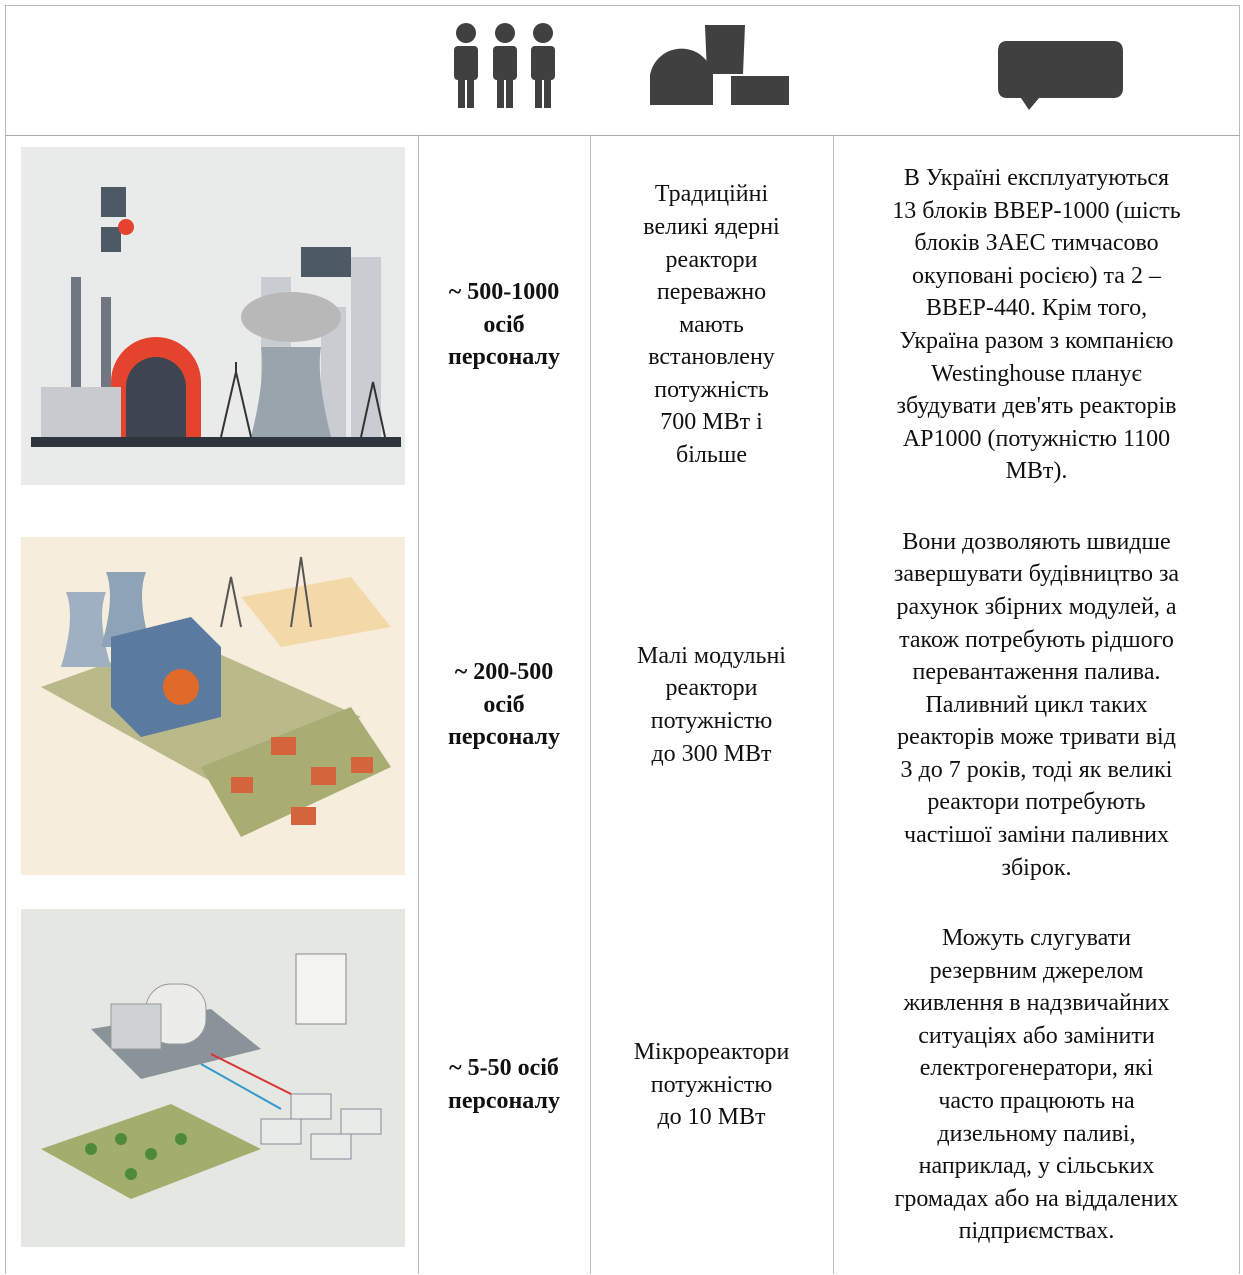  I want to click on staff-cell: ~ 500-1000 осіб персоналу, so click(504, 325).